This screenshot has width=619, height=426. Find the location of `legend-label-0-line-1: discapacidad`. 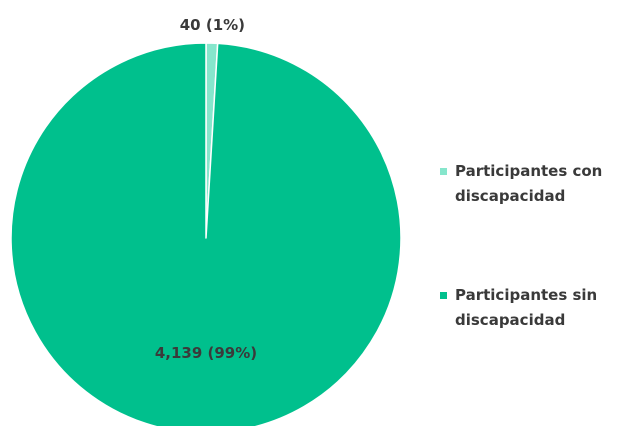

legend-label-0-line-1: discapacidad is located at coordinates (510, 196).